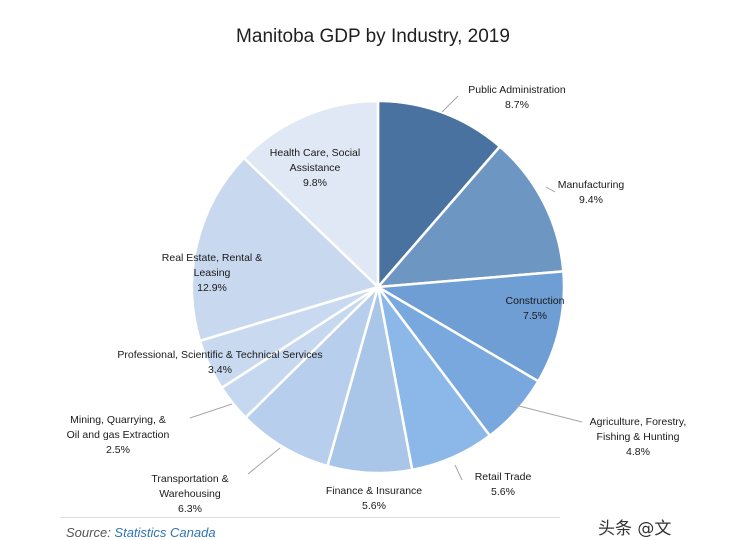 The width and height of the screenshot is (753, 540). I want to click on slice-name-7: Oil and gas Extraction, so click(118, 435).